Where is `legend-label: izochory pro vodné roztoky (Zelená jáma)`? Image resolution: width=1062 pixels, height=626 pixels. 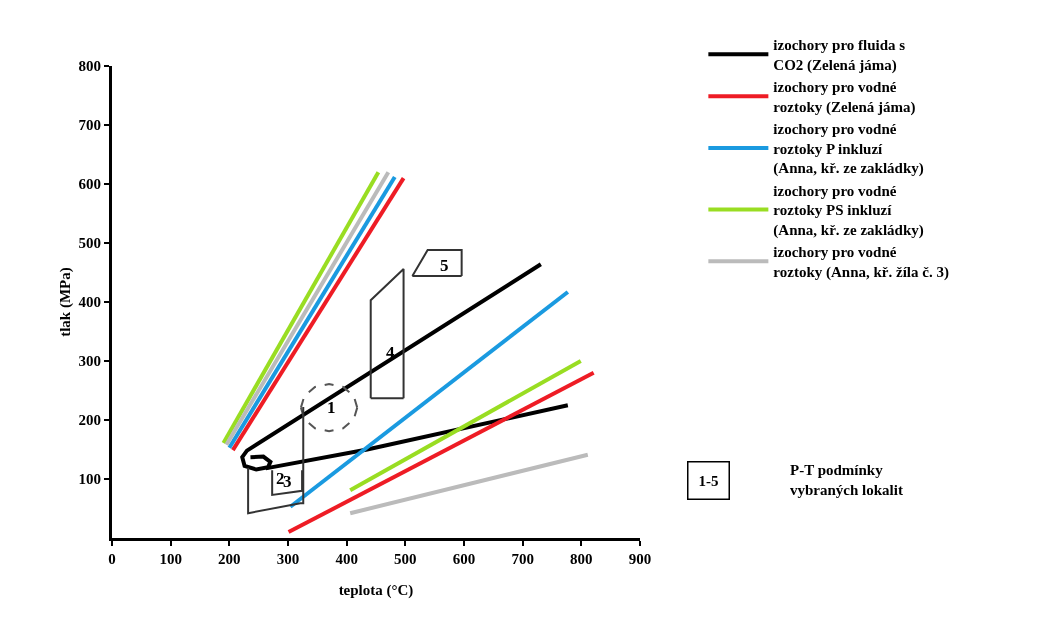 legend-label: izochory pro vodné roztoky (Zelená jáma) is located at coordinates (844, 97).